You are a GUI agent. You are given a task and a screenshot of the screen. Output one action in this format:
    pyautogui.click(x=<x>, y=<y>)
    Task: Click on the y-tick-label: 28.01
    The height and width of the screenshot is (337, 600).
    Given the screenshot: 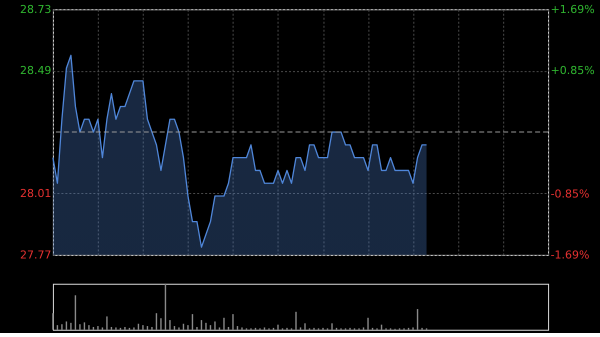 What is the action you would take?
    pyautogui.click(x=36, y=193)
    